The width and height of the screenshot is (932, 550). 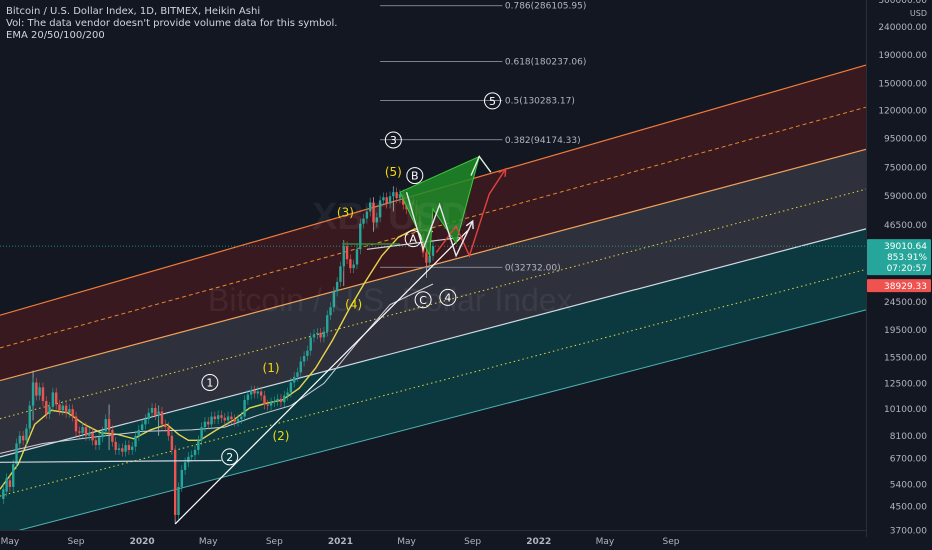 I want to click on ema-indicator-label: EMA 20/50/100/200, so click(x=55, y=35).